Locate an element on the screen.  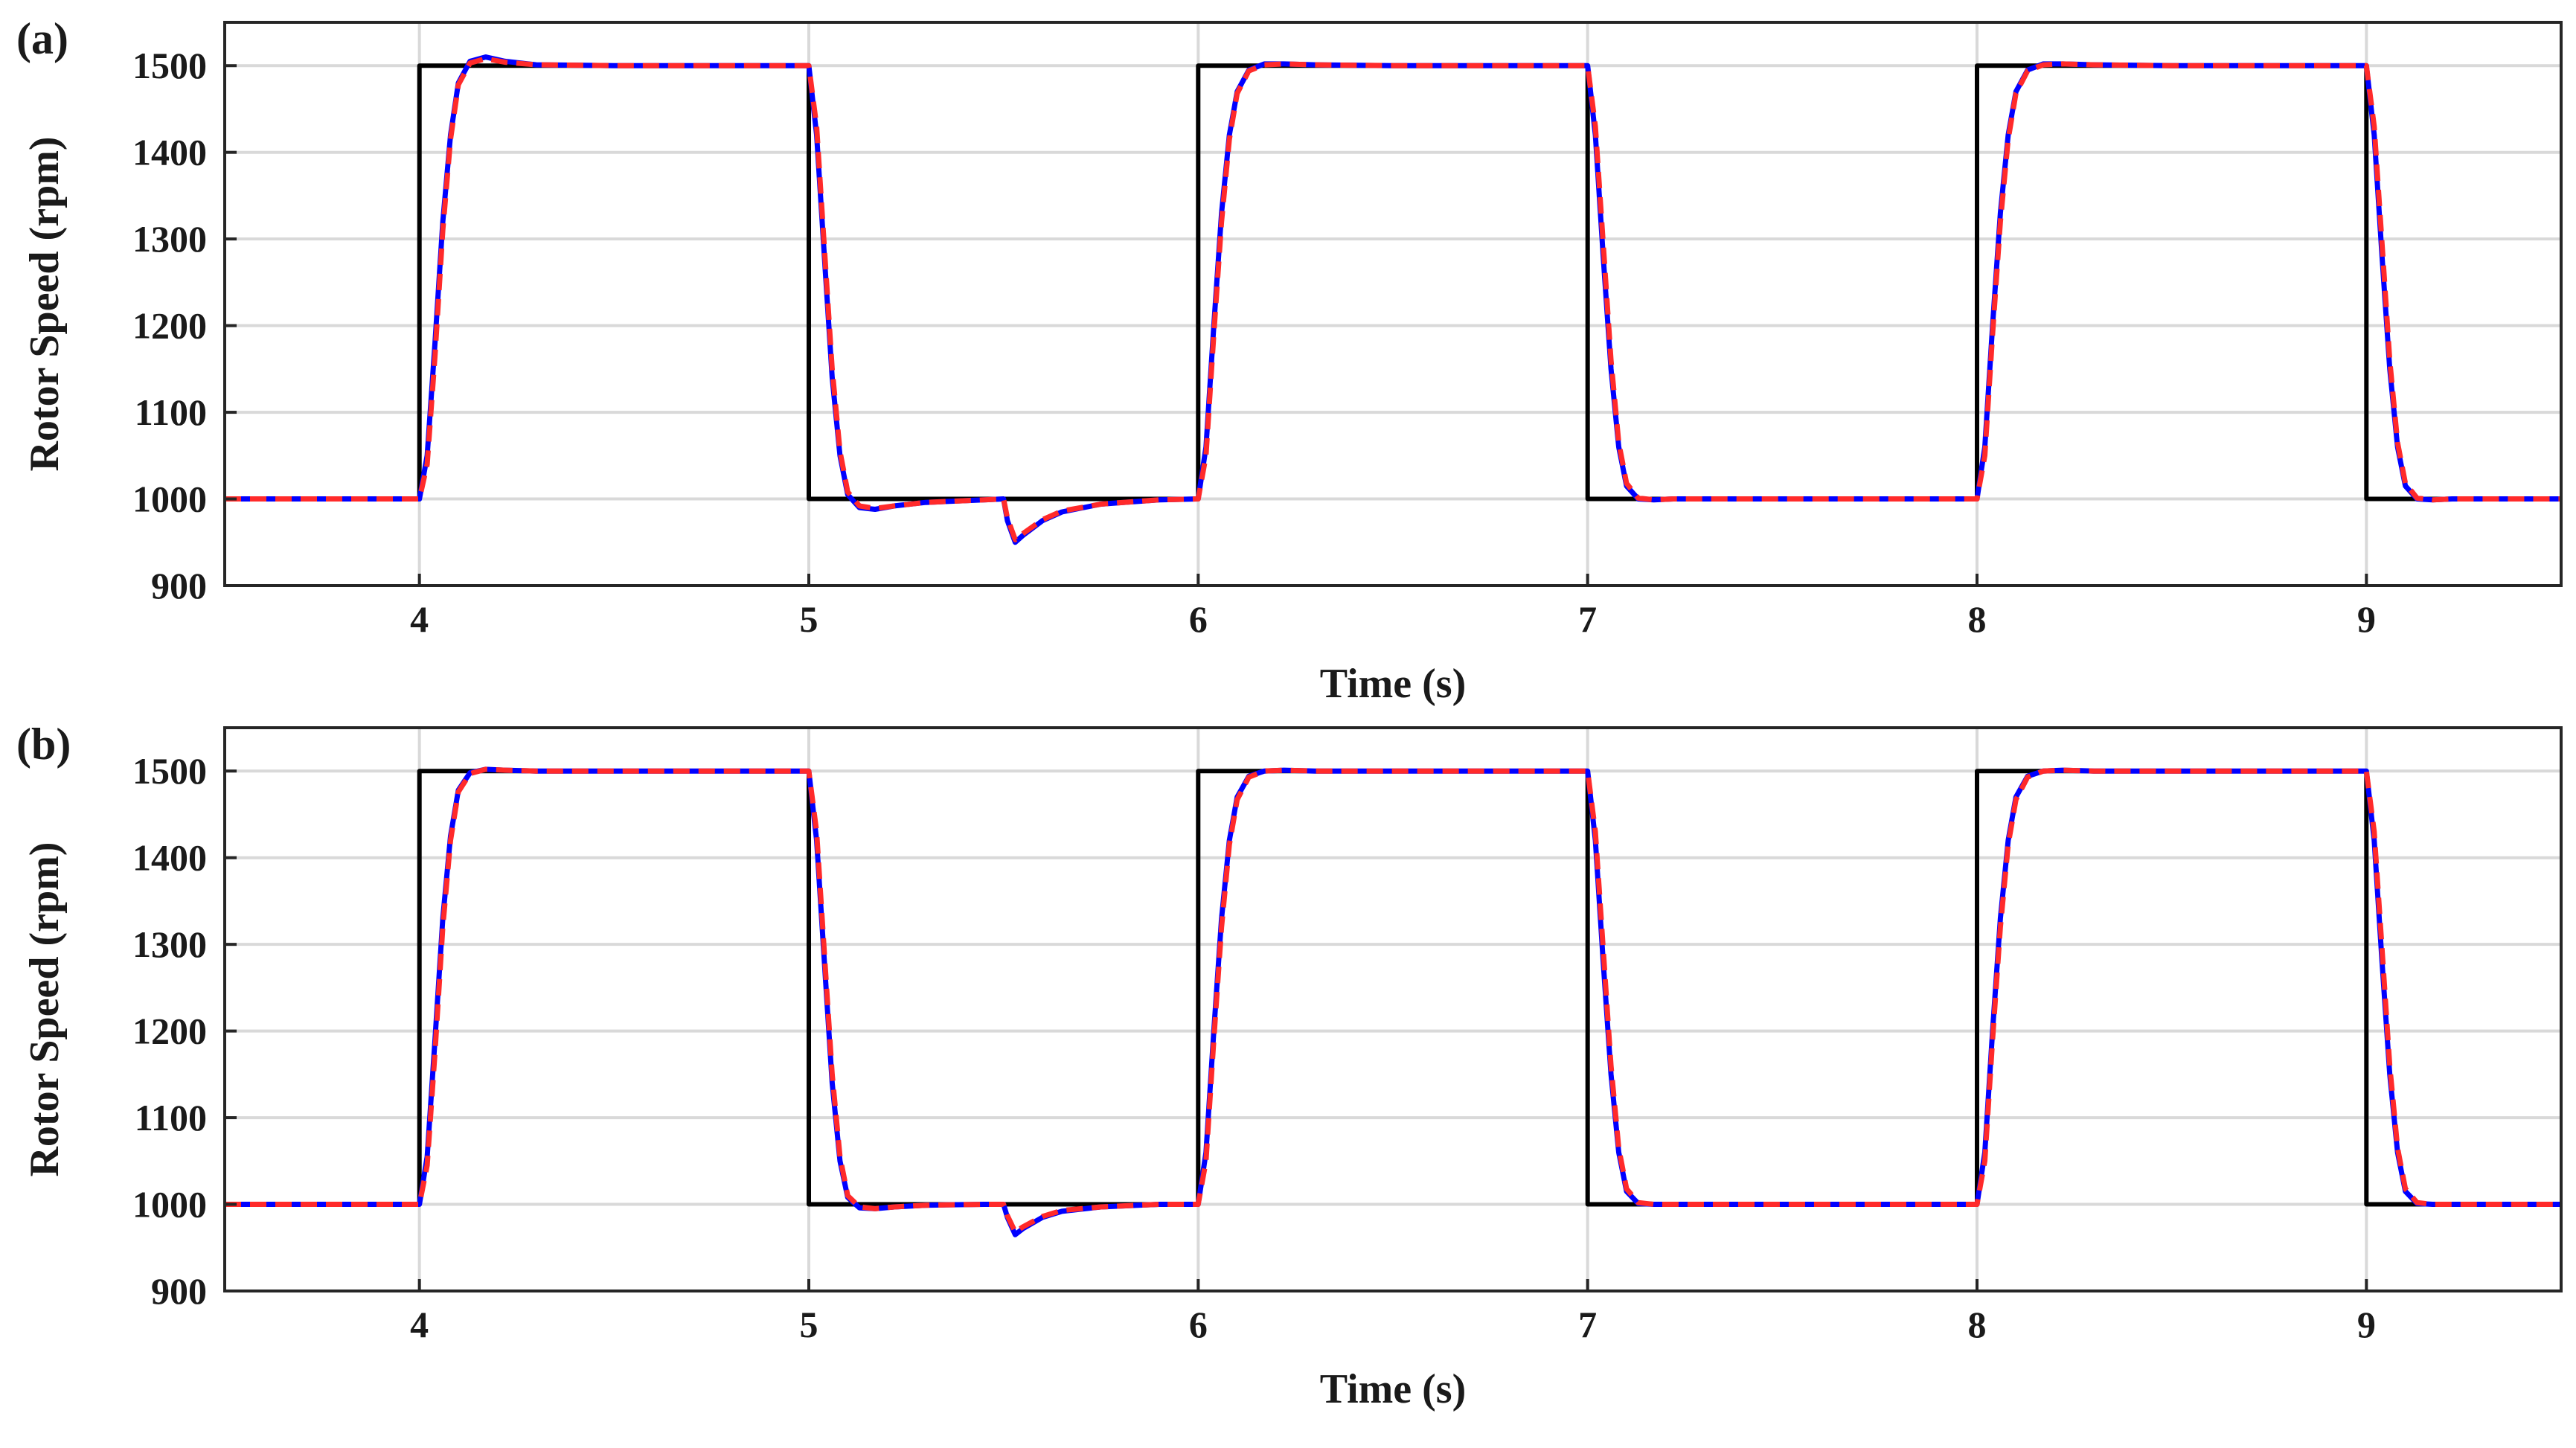
panel-label: (a) is located at coordinates (42, 39).